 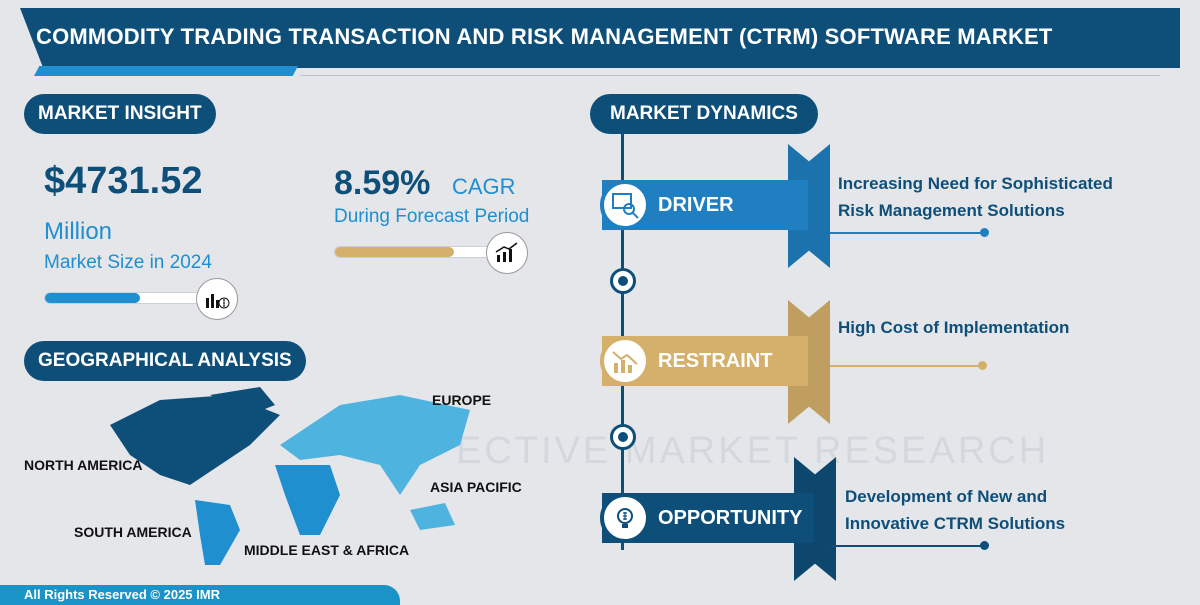 I want to click on market-dynamics-heading: MARKET DYNAMICS, so click(x=704, y=114).